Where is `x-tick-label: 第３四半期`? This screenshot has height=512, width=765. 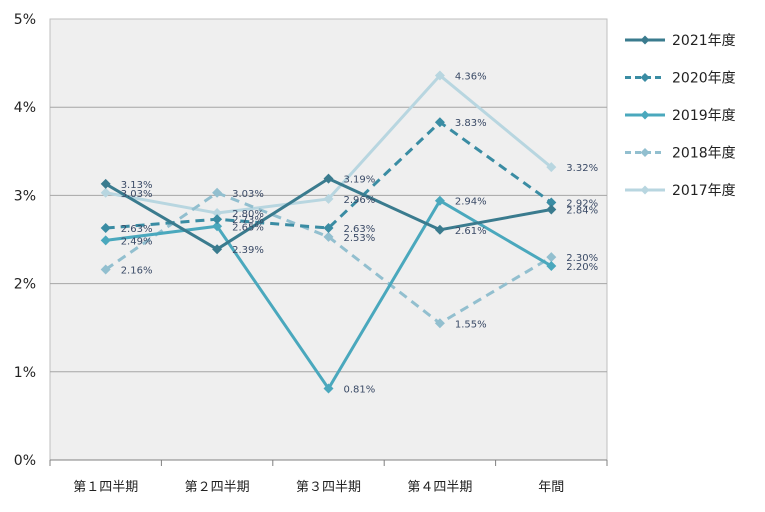 x-tick-label: 第３四半期 is located at coordinates (328, 487).